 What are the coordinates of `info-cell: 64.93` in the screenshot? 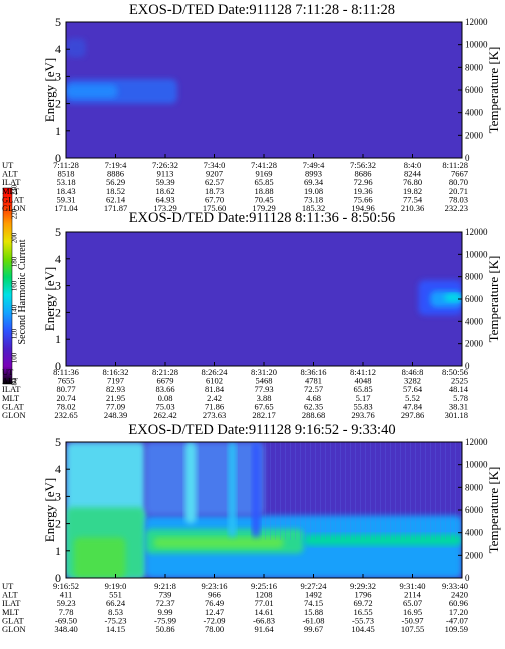 It's located at (164, 199).